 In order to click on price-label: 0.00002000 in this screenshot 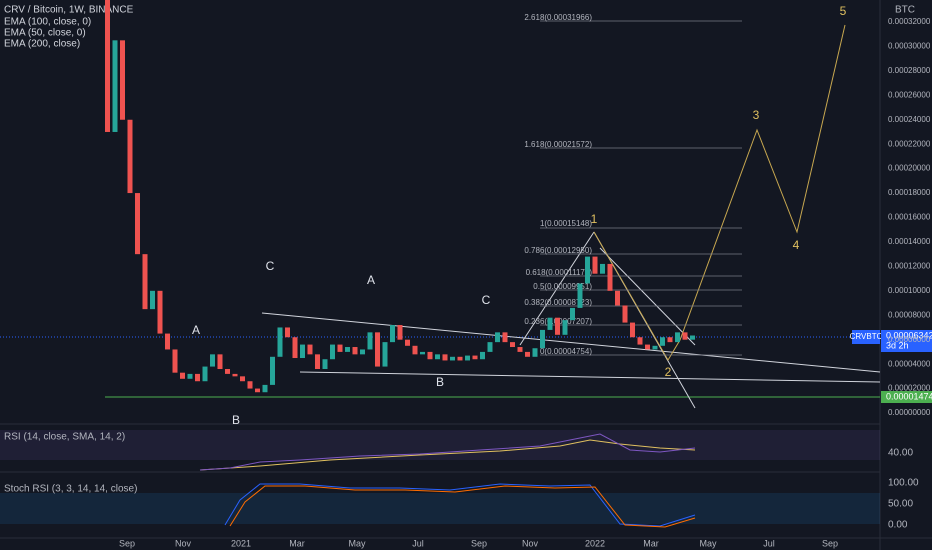, I will do `click(909, 388)`.